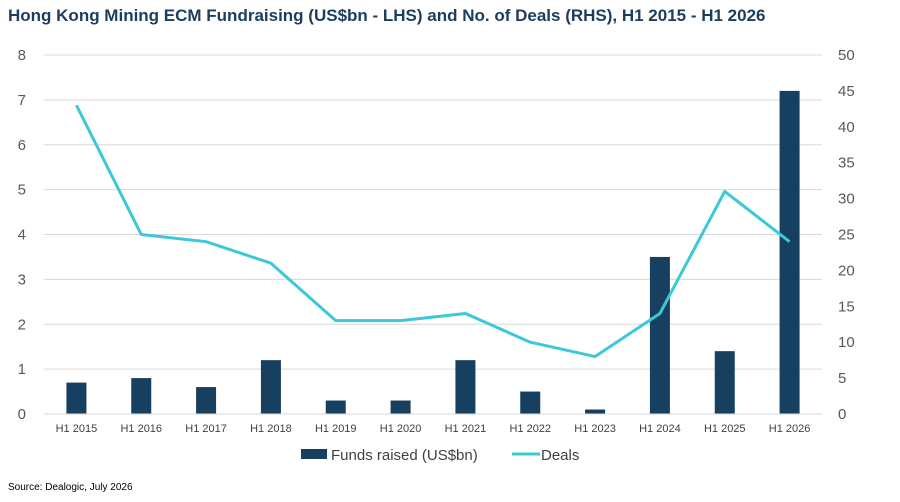 The width and height of the screenshot is (900, 502). Describe the element at coordinates (22, 369) in the screenshot. I see `left-tick-label: 1` at that location.